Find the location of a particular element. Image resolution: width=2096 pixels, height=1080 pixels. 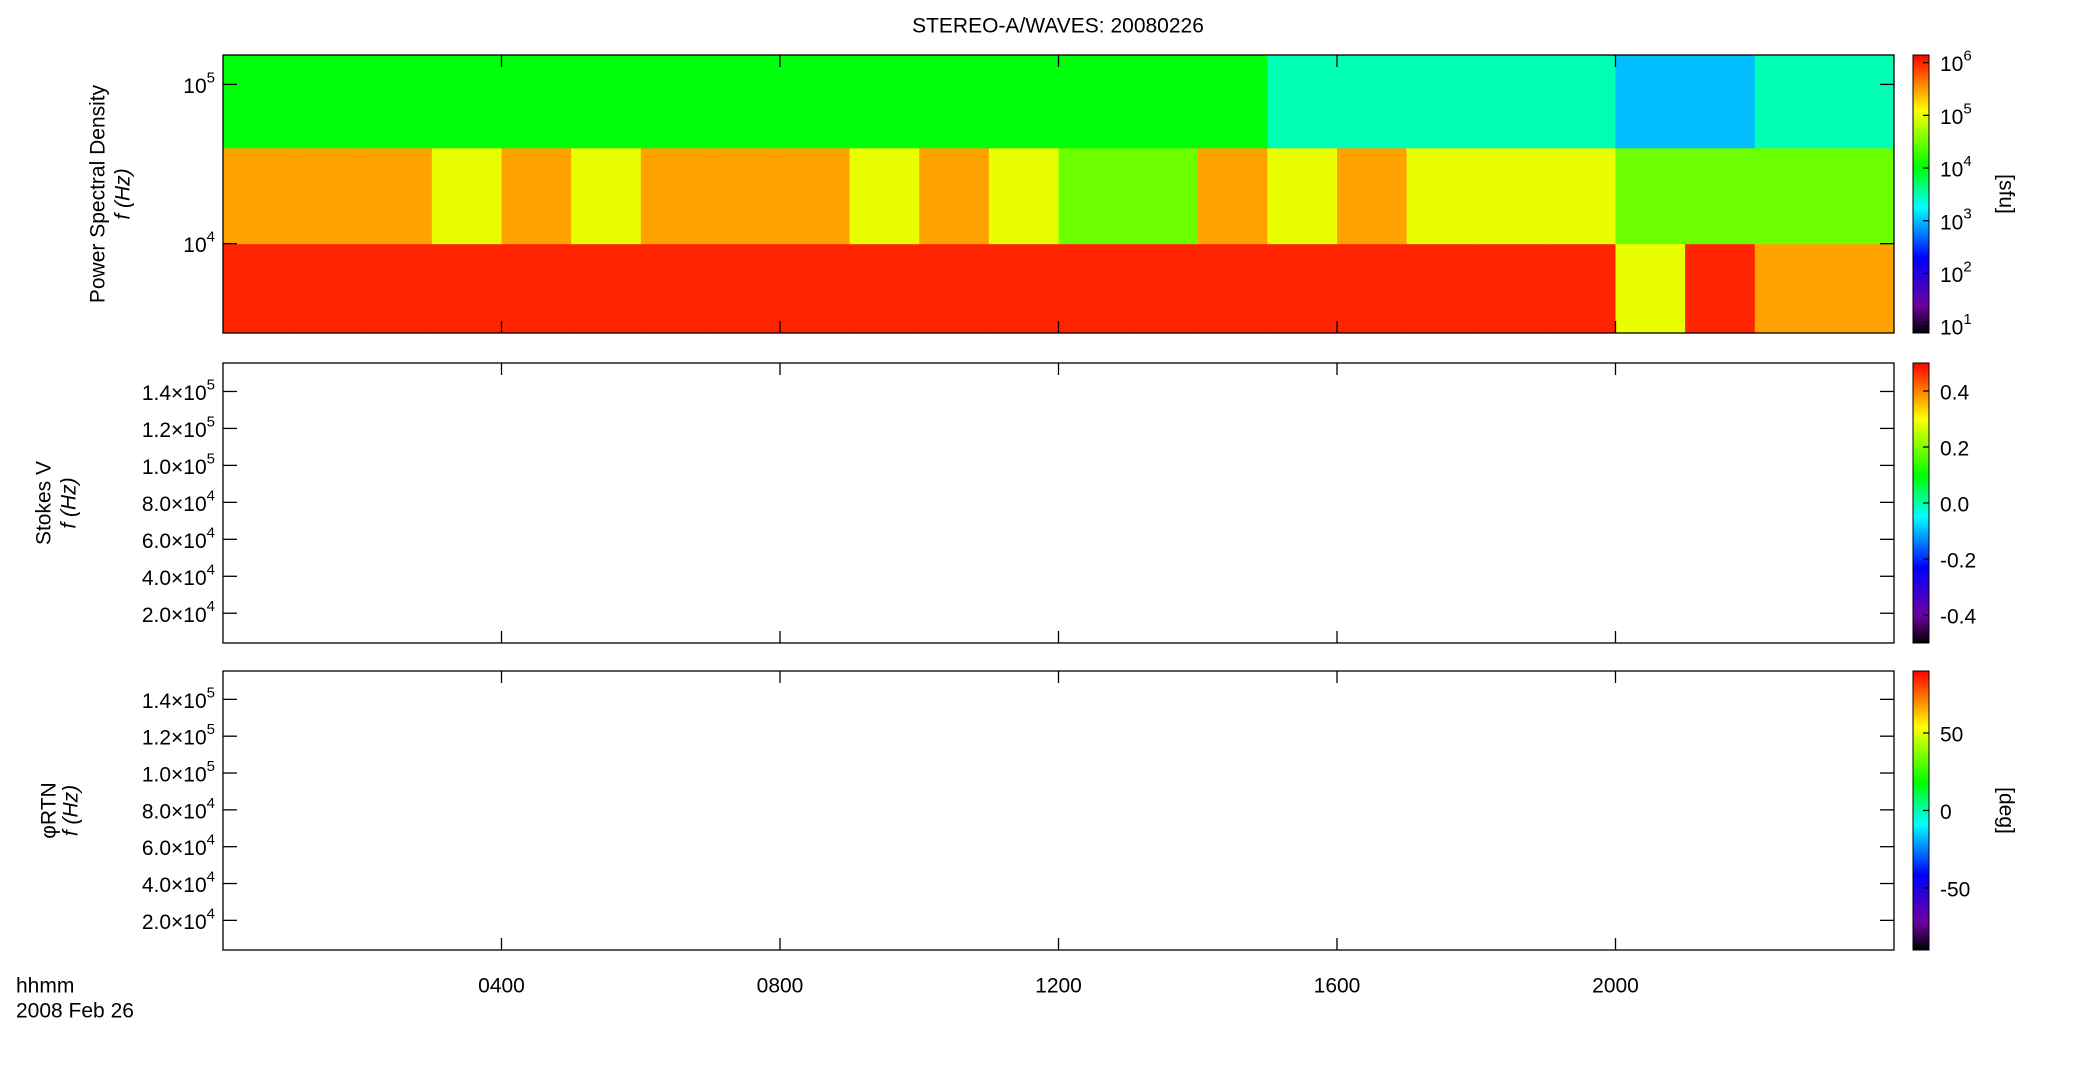

colorbar is located at coordinates (1921, 194).